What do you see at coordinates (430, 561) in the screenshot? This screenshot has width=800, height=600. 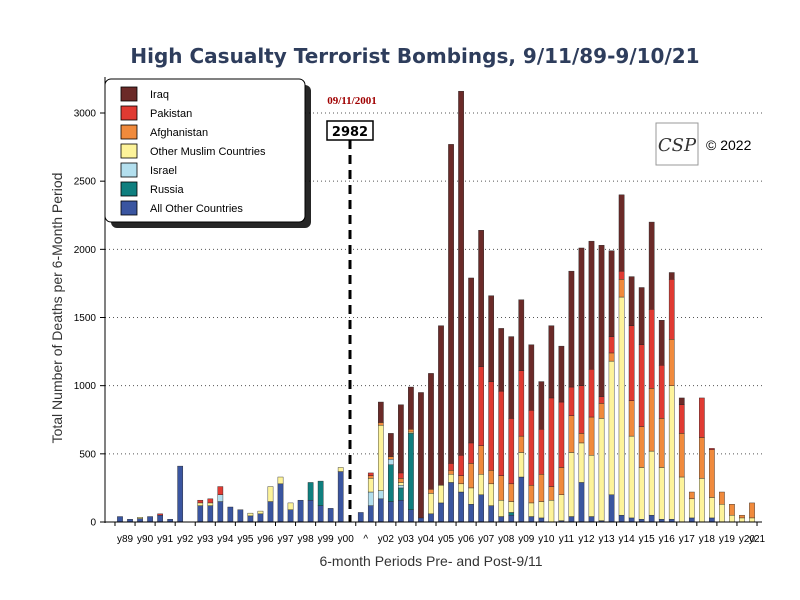 I see `x-axis-label: 6-month Periods Pre- and Post-9/11` at bounding box center [430, 561].